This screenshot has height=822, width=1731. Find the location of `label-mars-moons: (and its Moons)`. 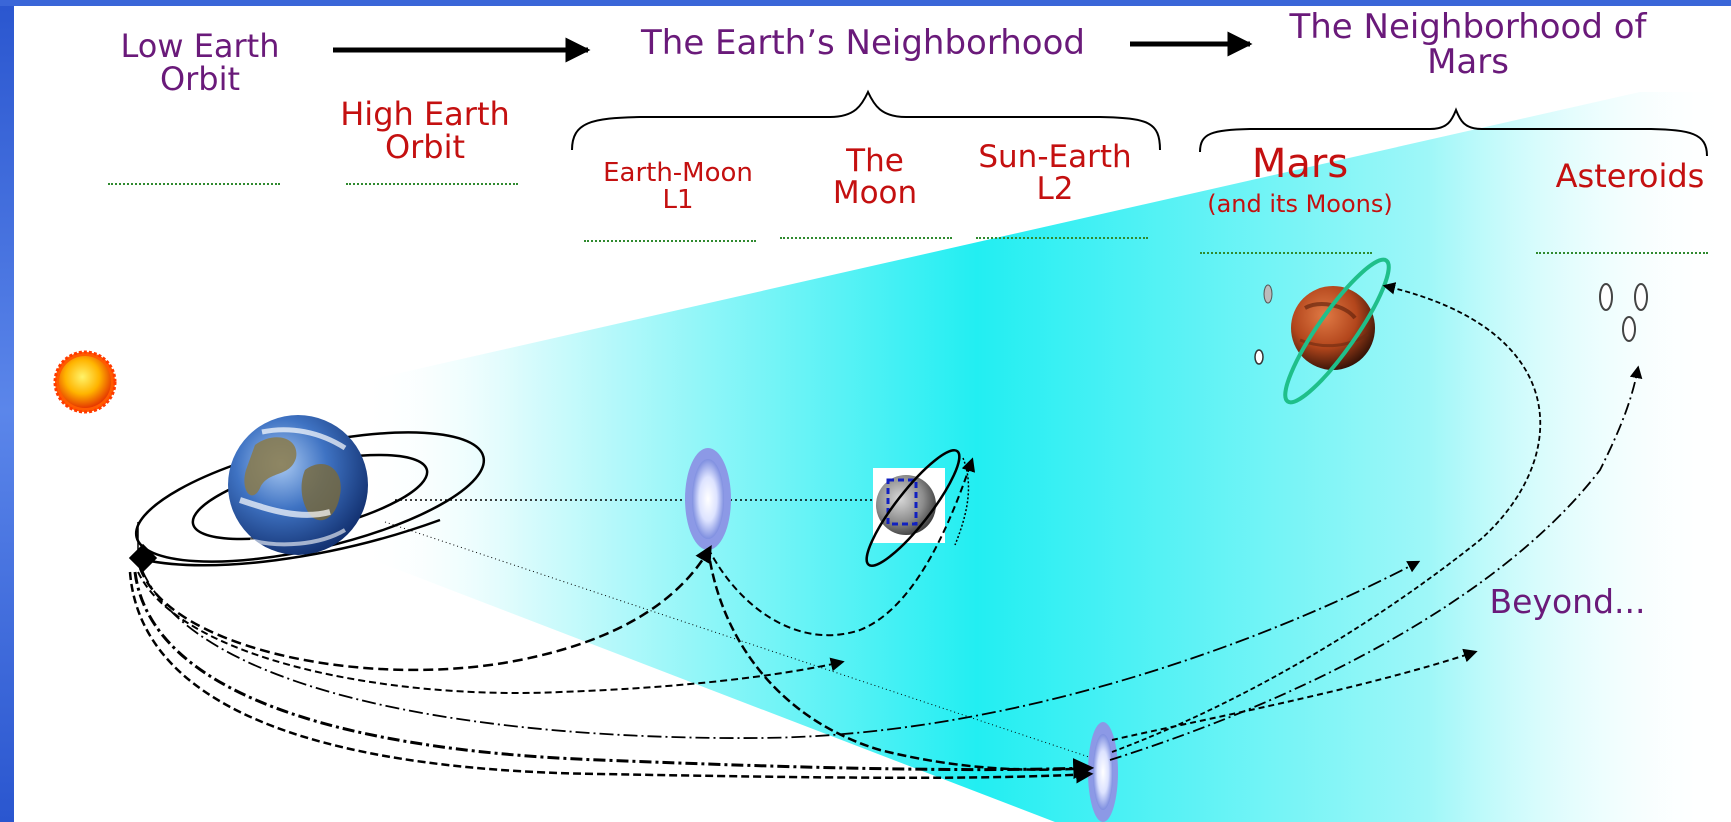

label-mars-moons: (and its Moons) is located at coordinates (1300, 204).